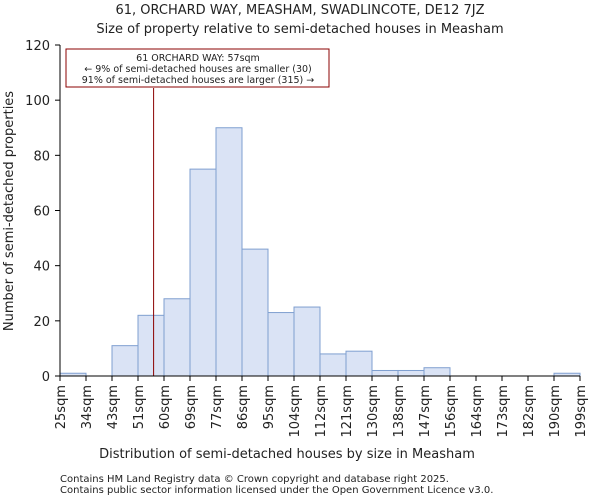  Describe the element at coordinates (581, 411) in the screenshot. I see `x-tick-label: 199sqm` at that location.